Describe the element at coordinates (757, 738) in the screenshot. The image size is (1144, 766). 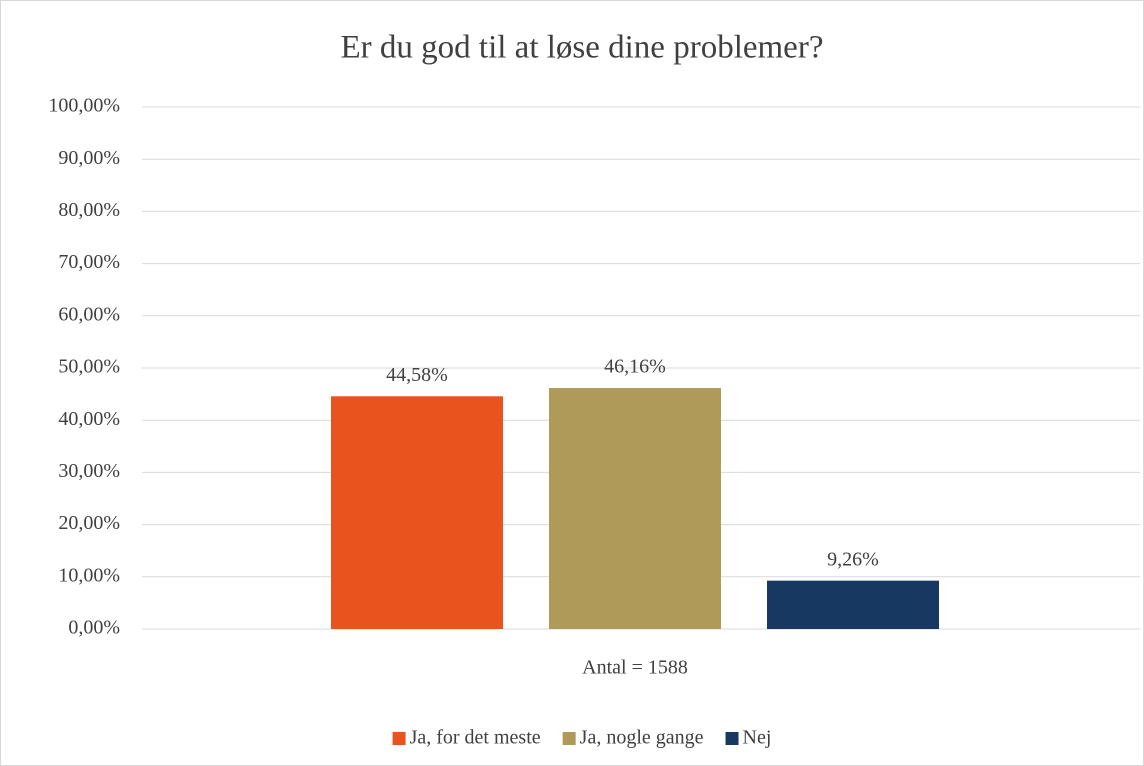
I see `legend-label: Nej` at that location.